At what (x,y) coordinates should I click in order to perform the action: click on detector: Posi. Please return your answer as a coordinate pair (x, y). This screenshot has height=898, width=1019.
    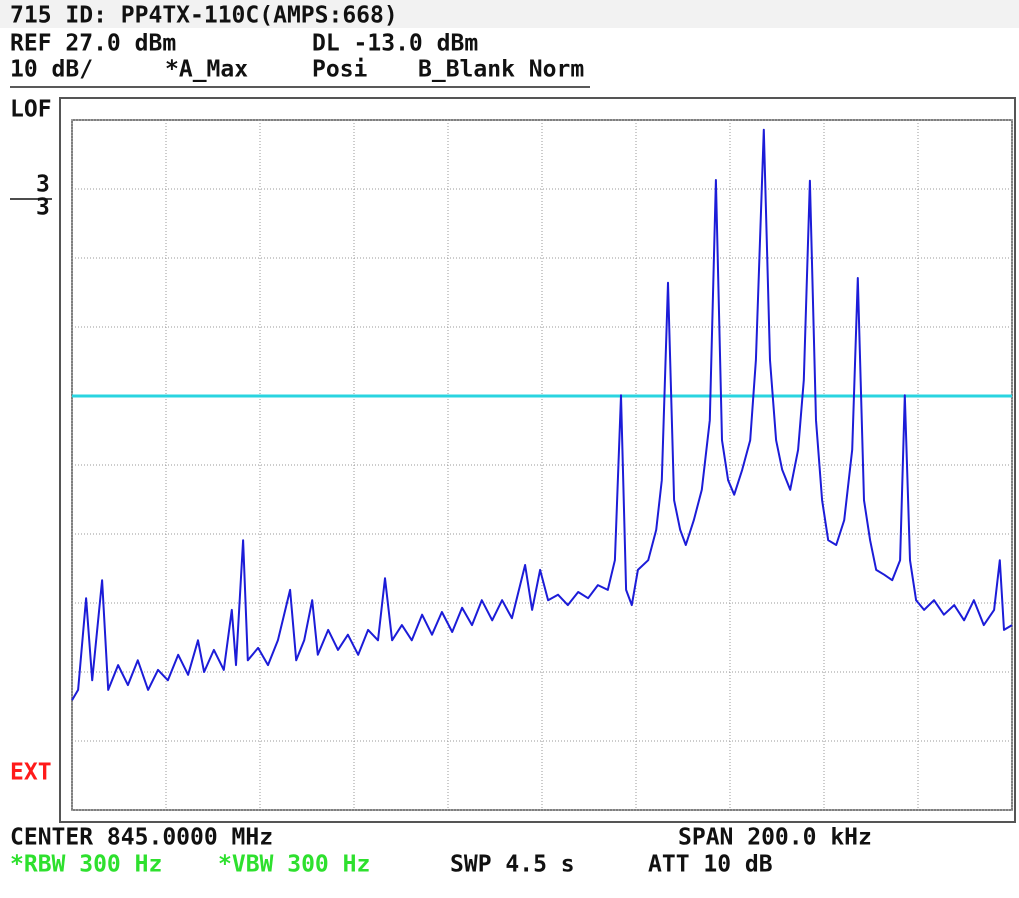
    Looking at the image, I should click on (340, 70).